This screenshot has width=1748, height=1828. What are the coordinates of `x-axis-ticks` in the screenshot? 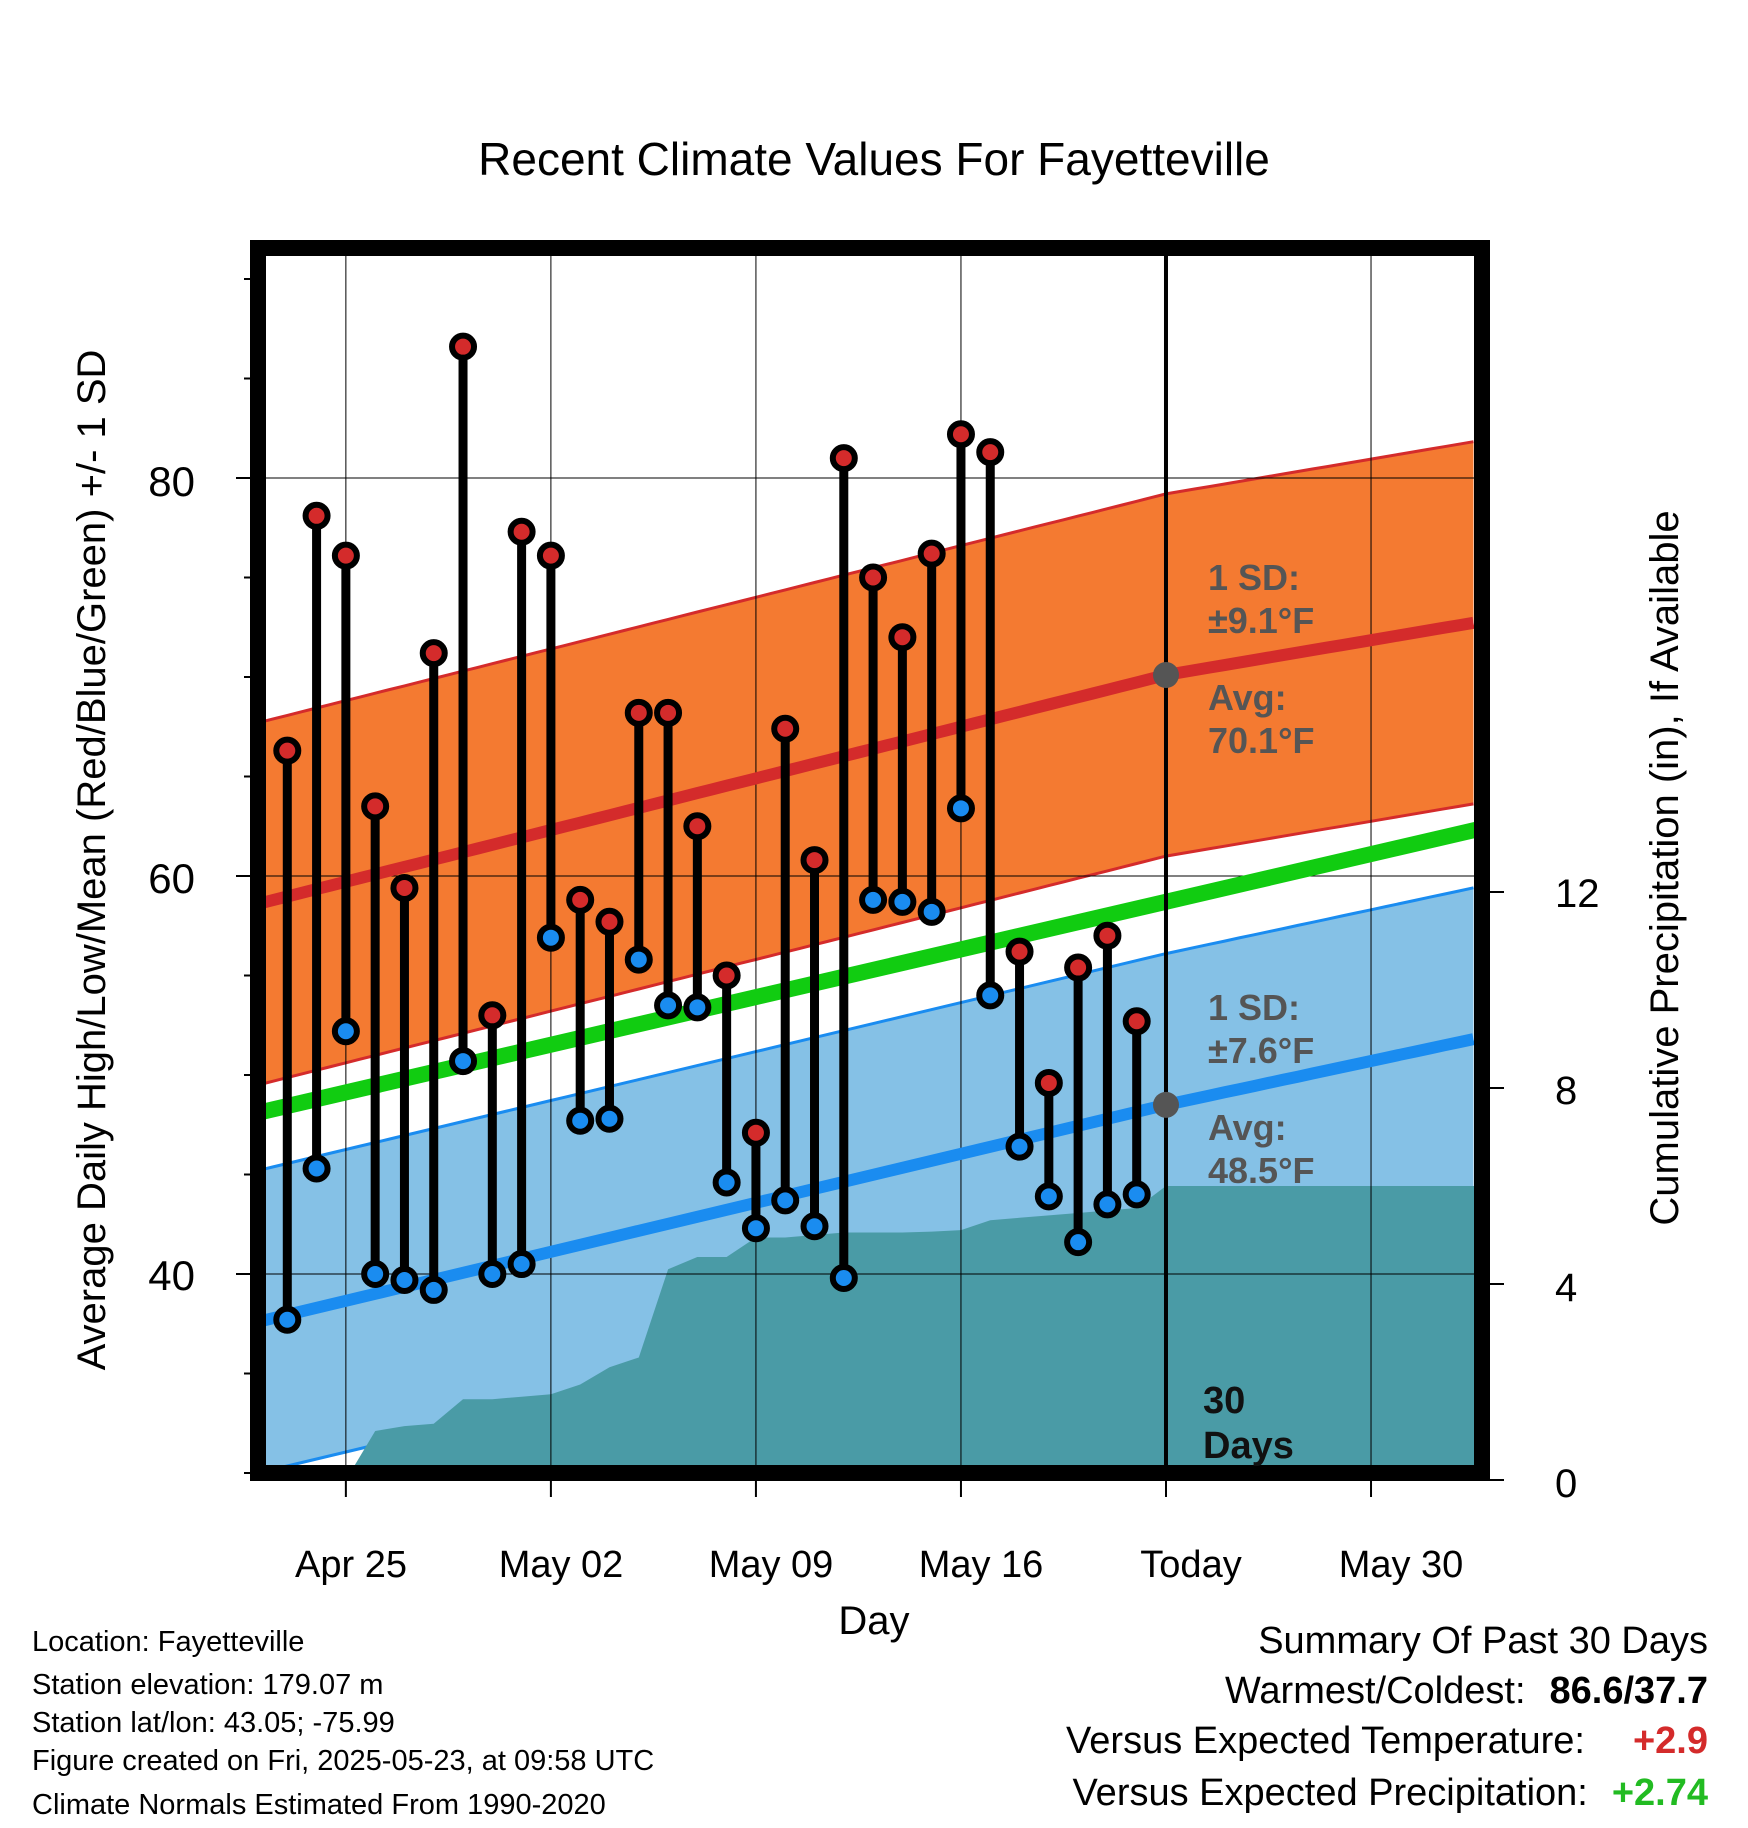 It's located at (858, 1485).